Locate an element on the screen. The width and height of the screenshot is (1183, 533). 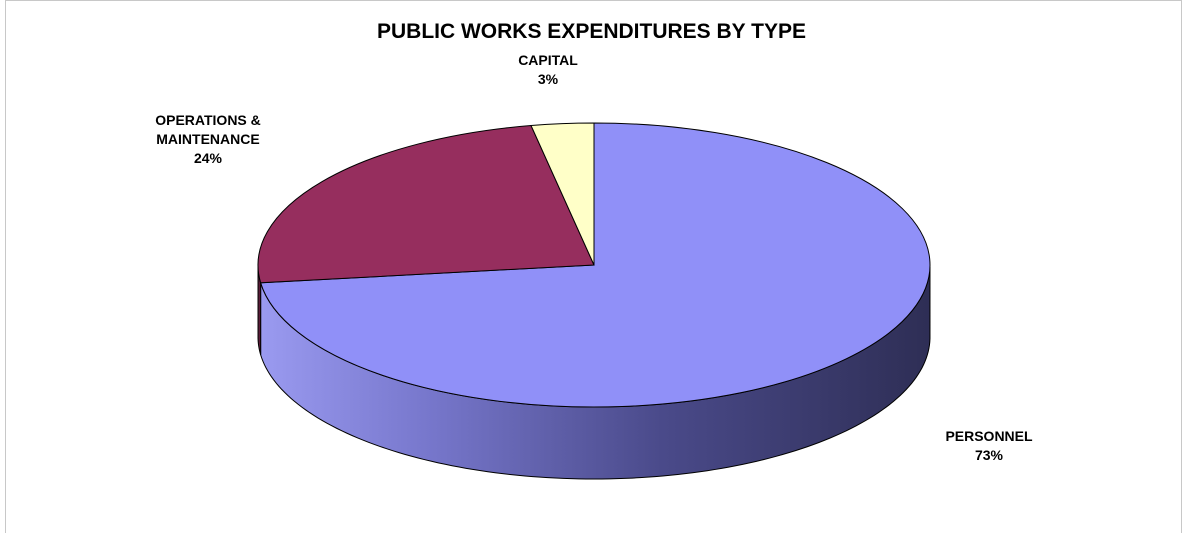
slice-name-label: OPERATIONS & is located at coordinates (208, 120).